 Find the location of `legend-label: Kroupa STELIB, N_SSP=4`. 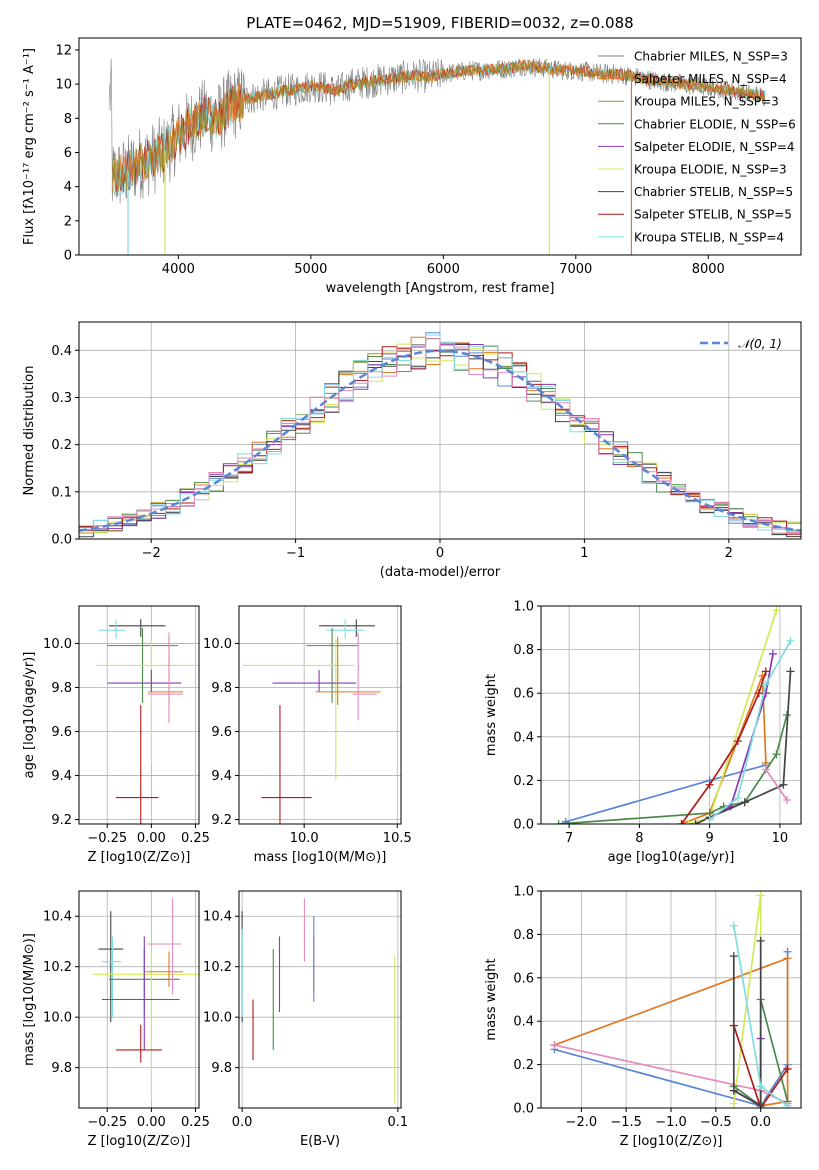

legend-label: Kroupa STELIB, N_SSP=4 is located at coordinates (709, 237).